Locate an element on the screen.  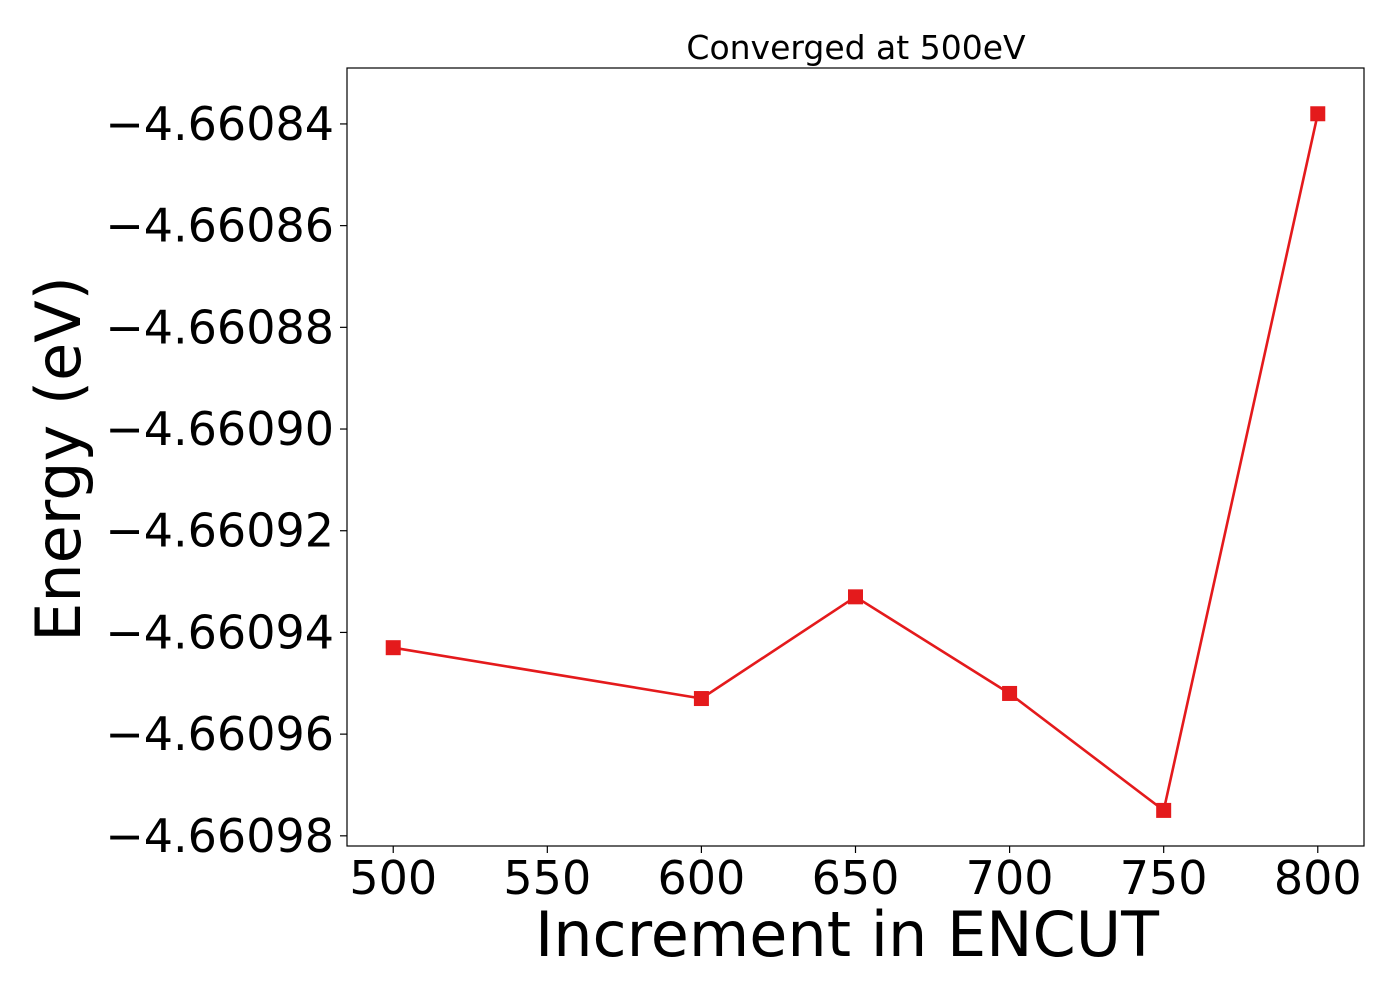
x-tick-label: 750 is located at coordinates (1164, 878).